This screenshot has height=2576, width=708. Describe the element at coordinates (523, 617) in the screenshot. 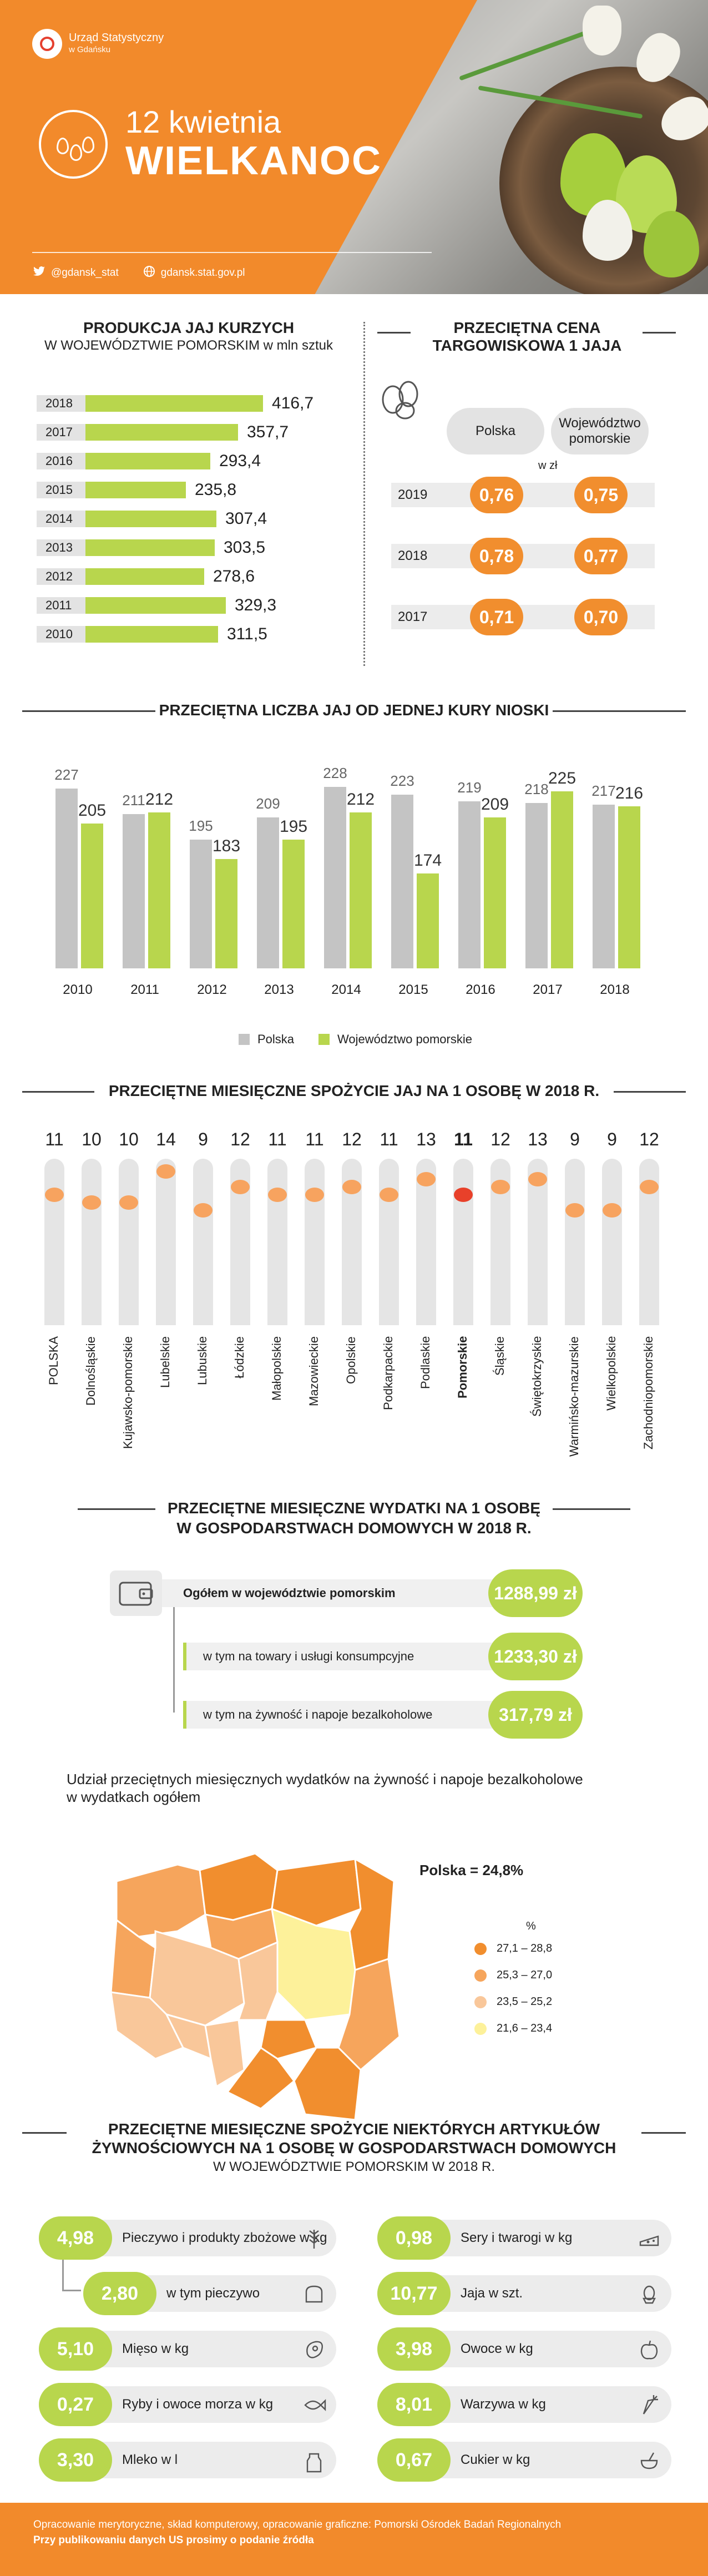

I see `price-row: 2017 0,71 0,70` at that location.